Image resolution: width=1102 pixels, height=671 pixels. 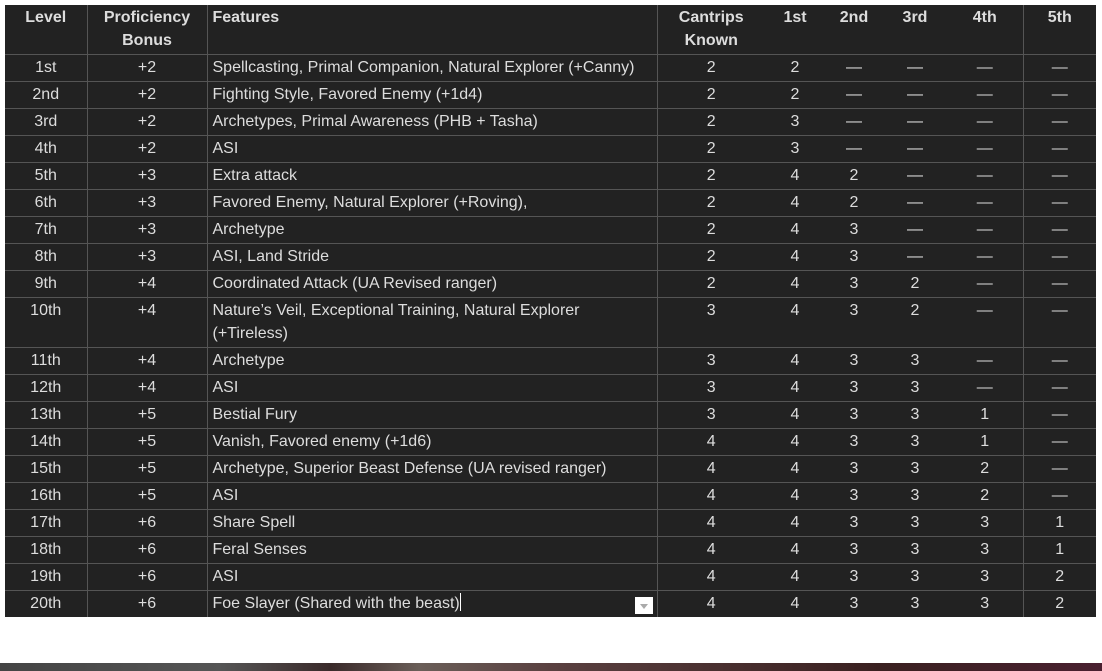 I want to click on cell-text: 16th, so click(x=46, y=495).